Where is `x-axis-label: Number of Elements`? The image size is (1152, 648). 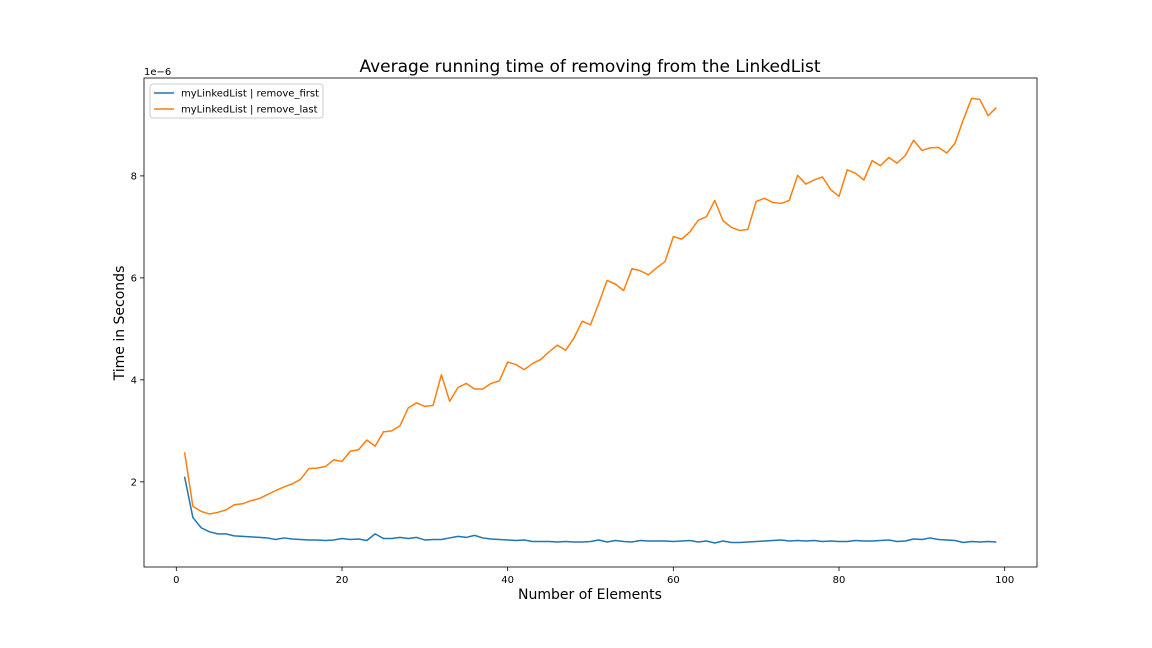
x-axis-label: Number of Elements is located at coordinates (590, 595).